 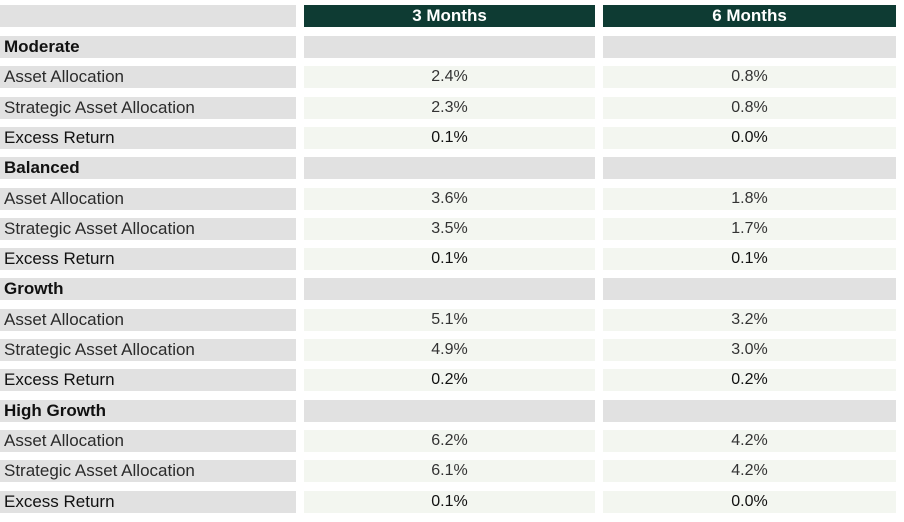 What do you see at coordinates (449, 471) in the screenshot?
I see `value-3-months: 6.1%` at bounding box center [449, 471].